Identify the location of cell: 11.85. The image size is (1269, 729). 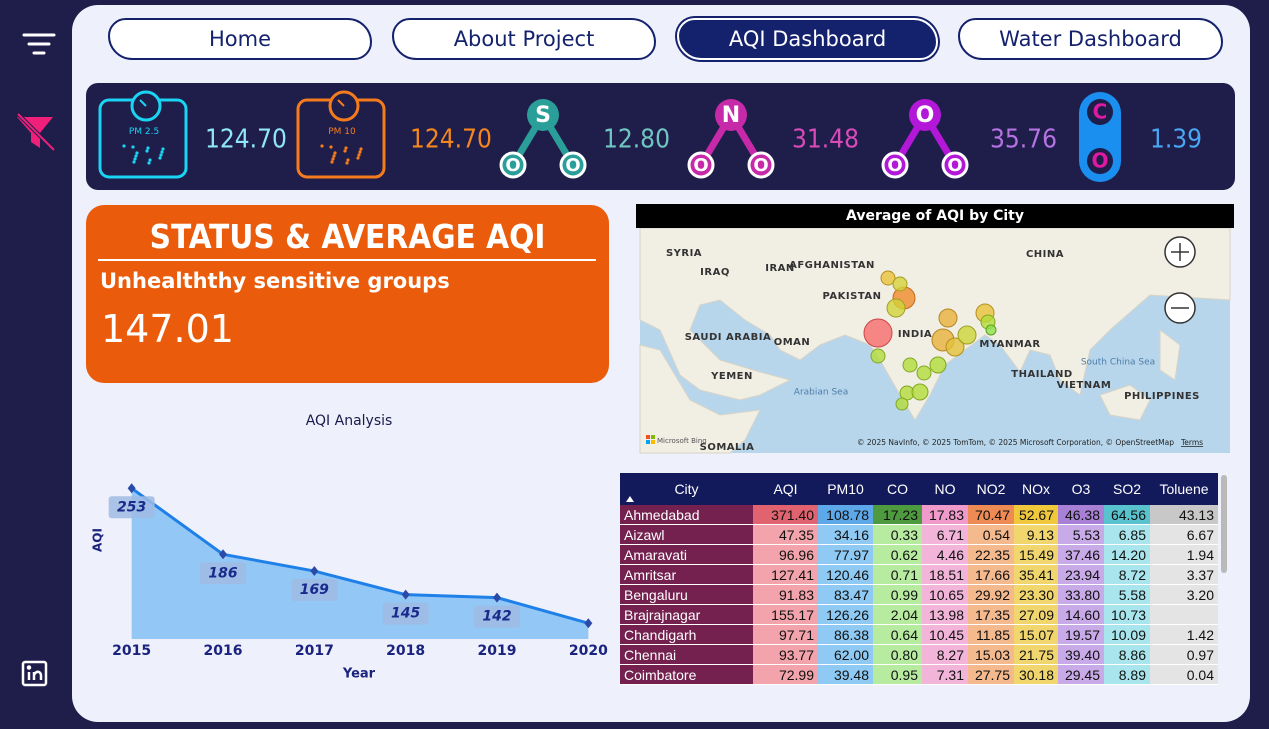
(991, 634).